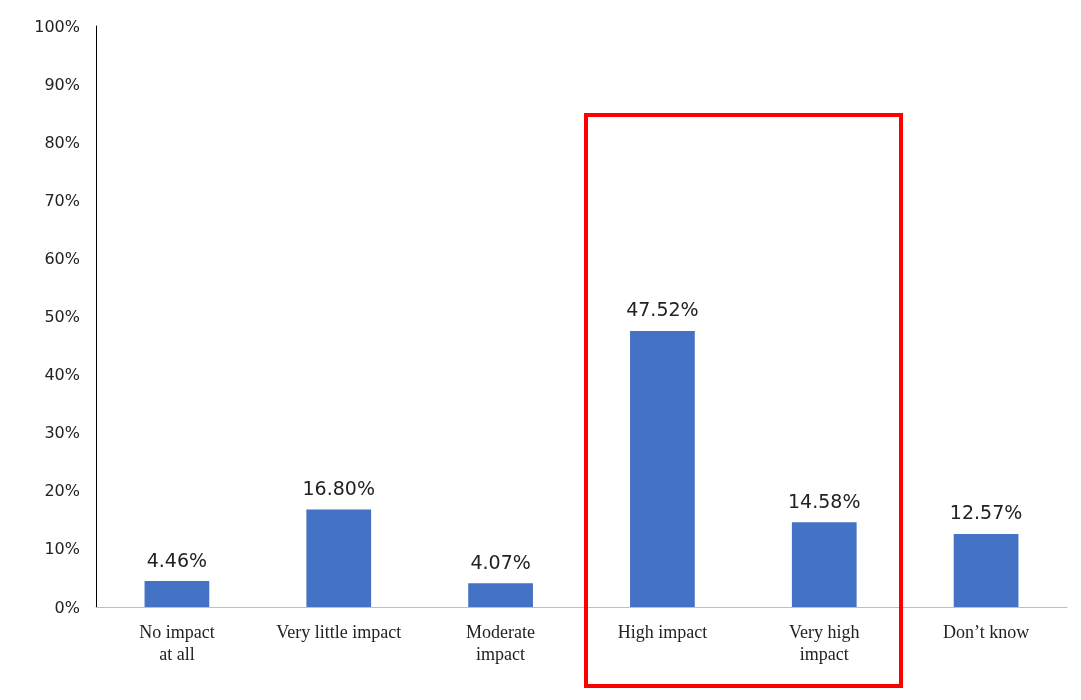 The image size is (1081, 700). What do you see at coordinates (824, 500) in the screenshot?
I see `data-label: 14.58%` at bounding box center [824, 500].